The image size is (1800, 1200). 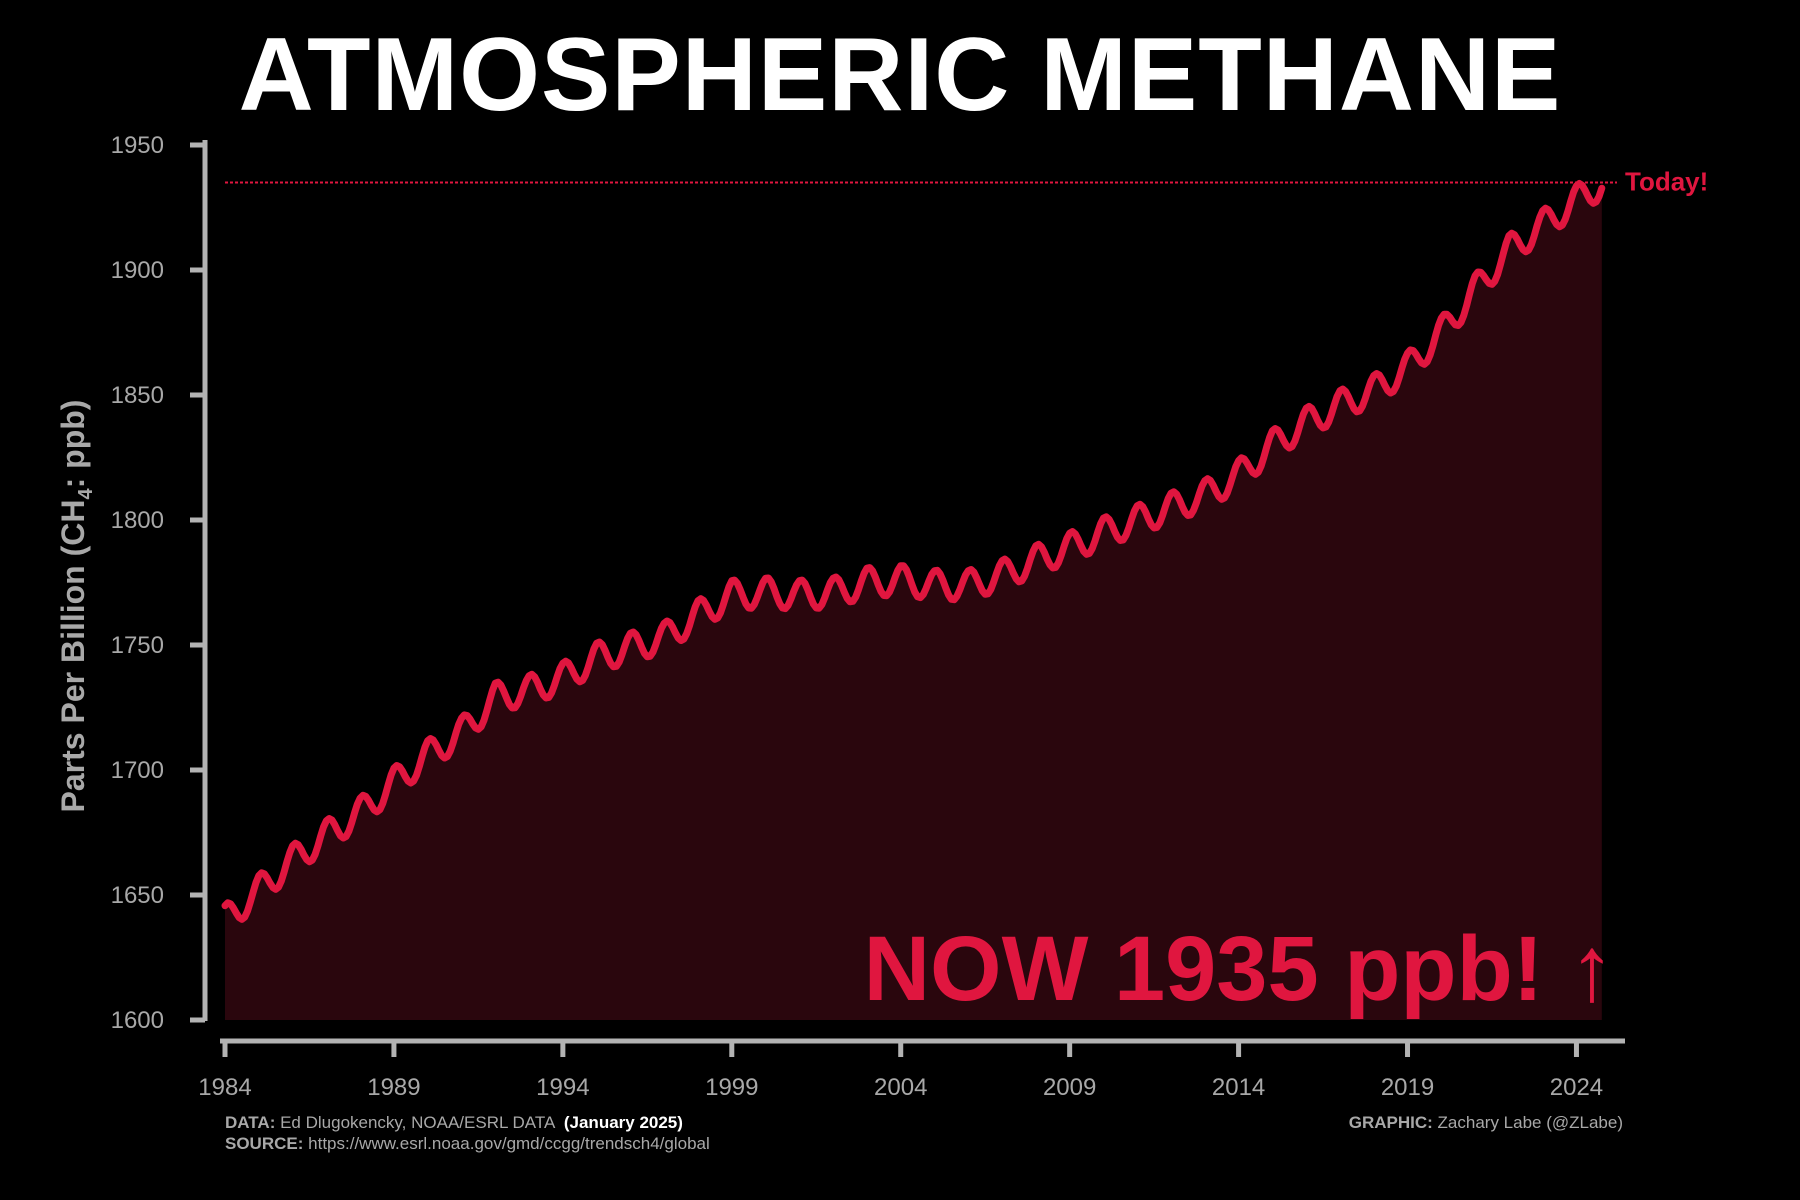 I want to click on page-title: ATMOSPHERIC METHANE, so click(x=900, y=75).